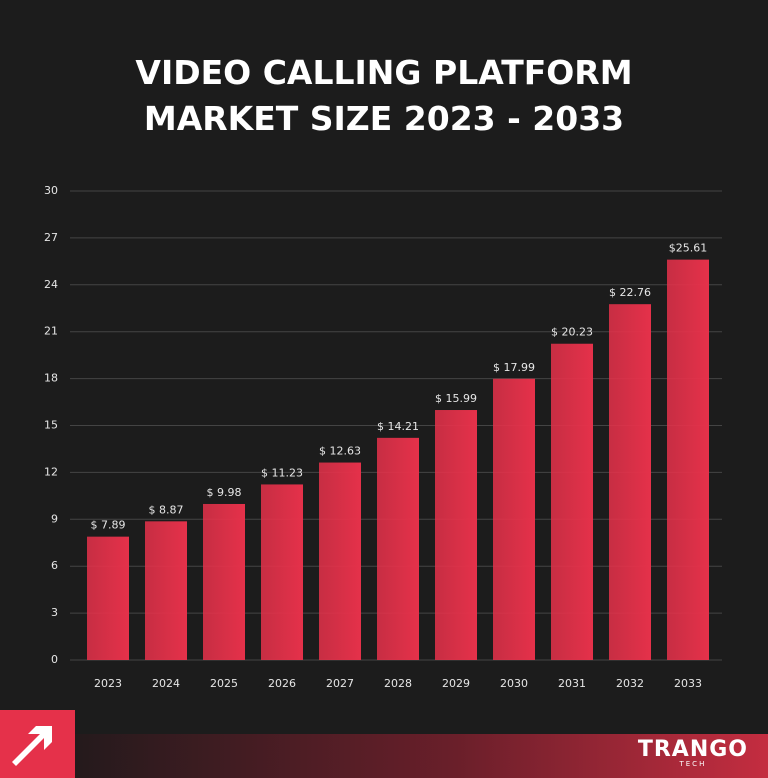  What do you see at coordinates (514, 367) in the screenshot?
I see `value-label: $ 17.99` at bounding box center [514, 367].